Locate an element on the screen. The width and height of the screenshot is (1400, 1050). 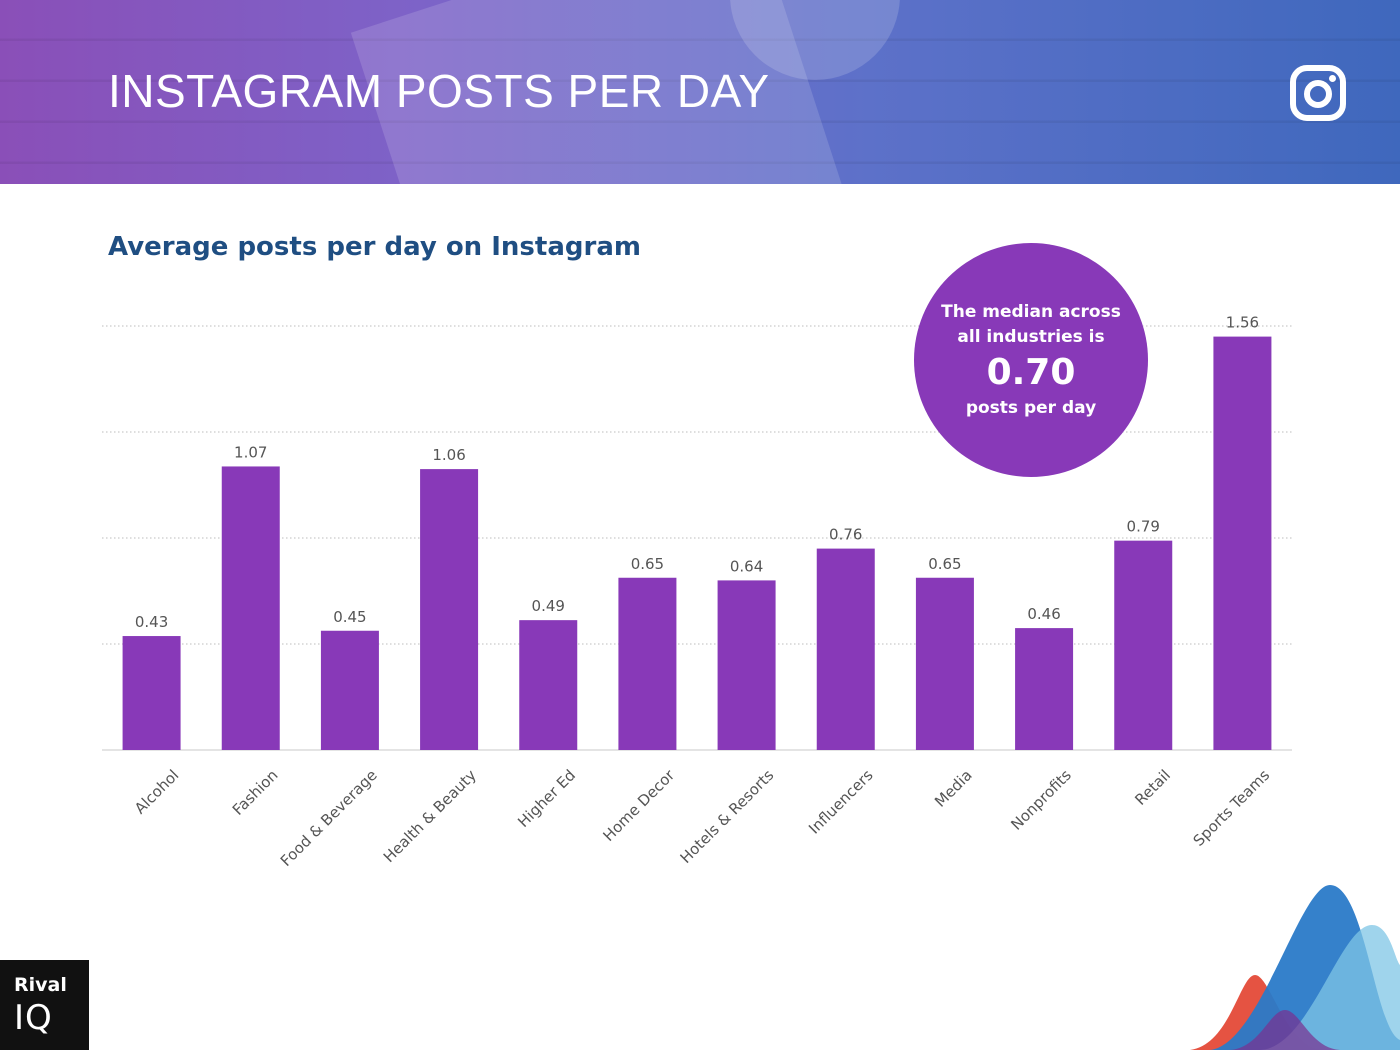
bar-value-label: 1.06 is located at coordinates (448, 455).